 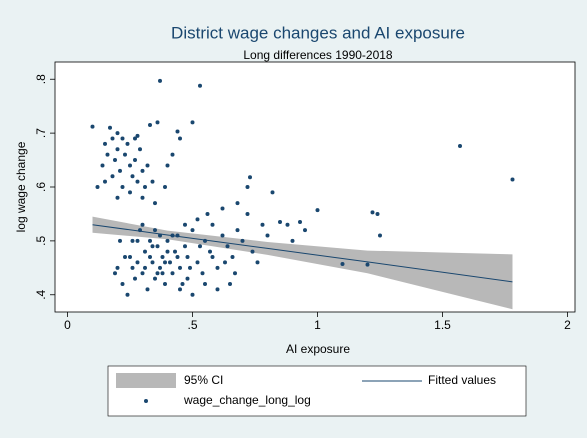 I want to click on legend-label: wage_change_long_log, so click(x=247, y=400).